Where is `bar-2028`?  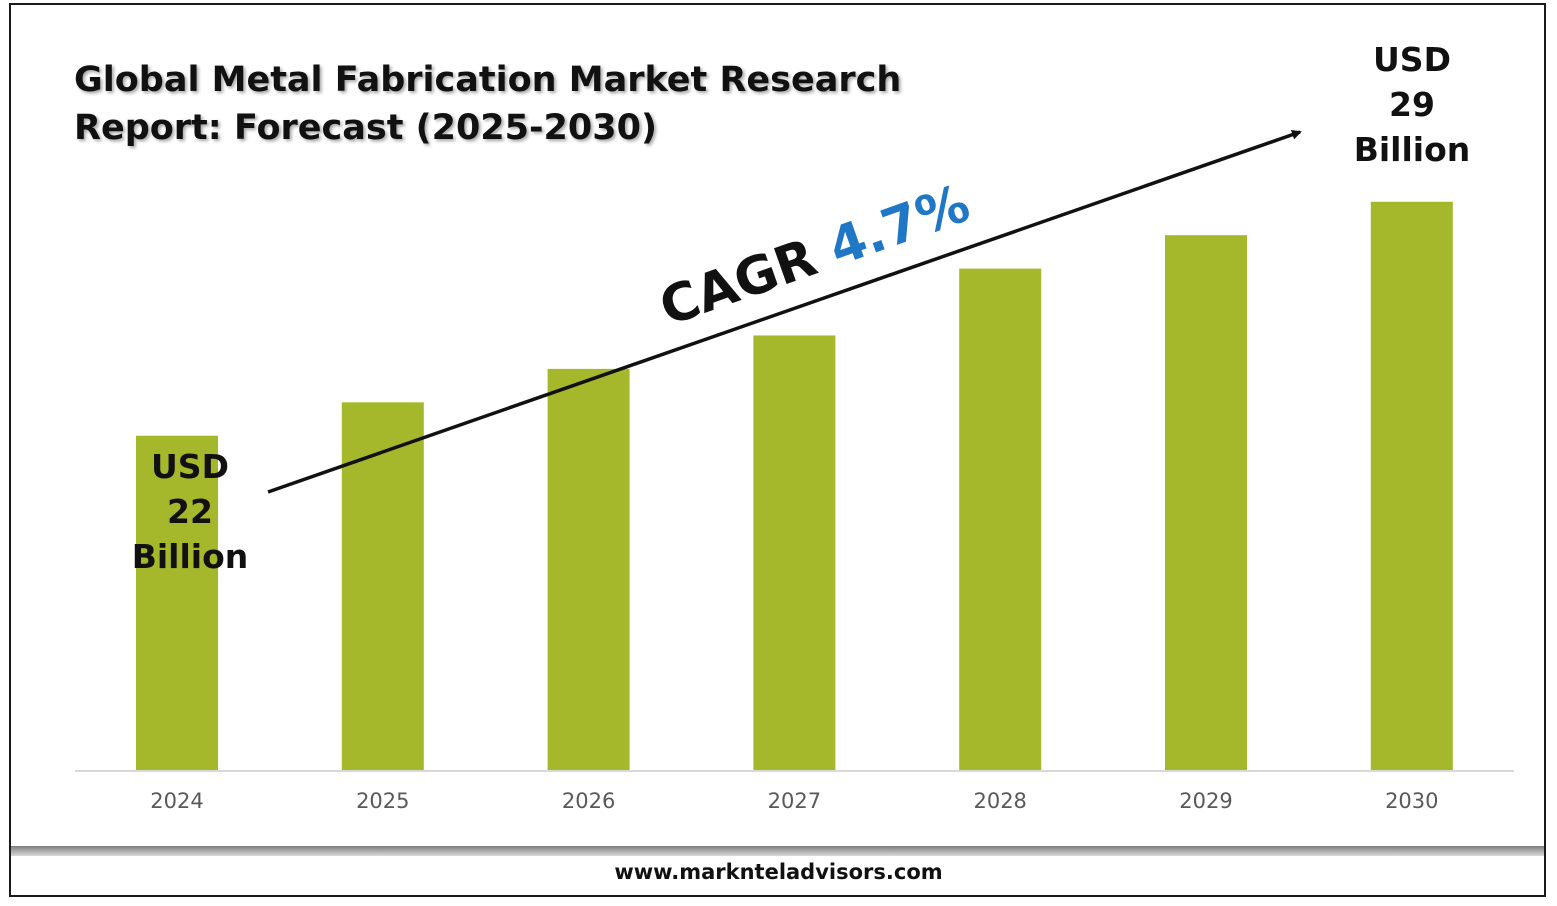
bar-2028 is located at coordinates (1000, 519).